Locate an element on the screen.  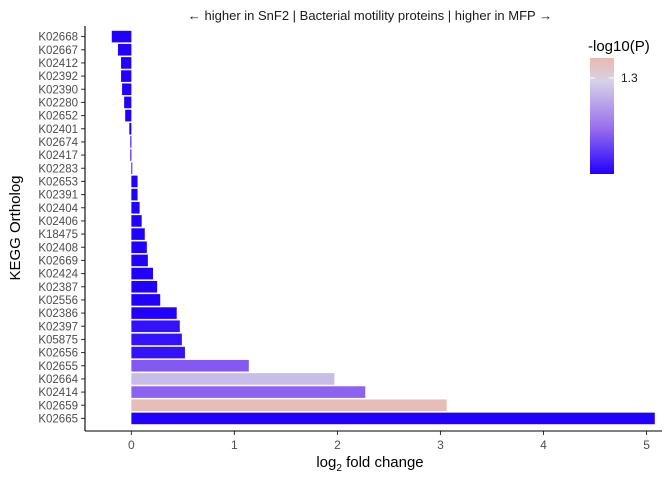
bar-k02391 is located at coordinates (134, 194).